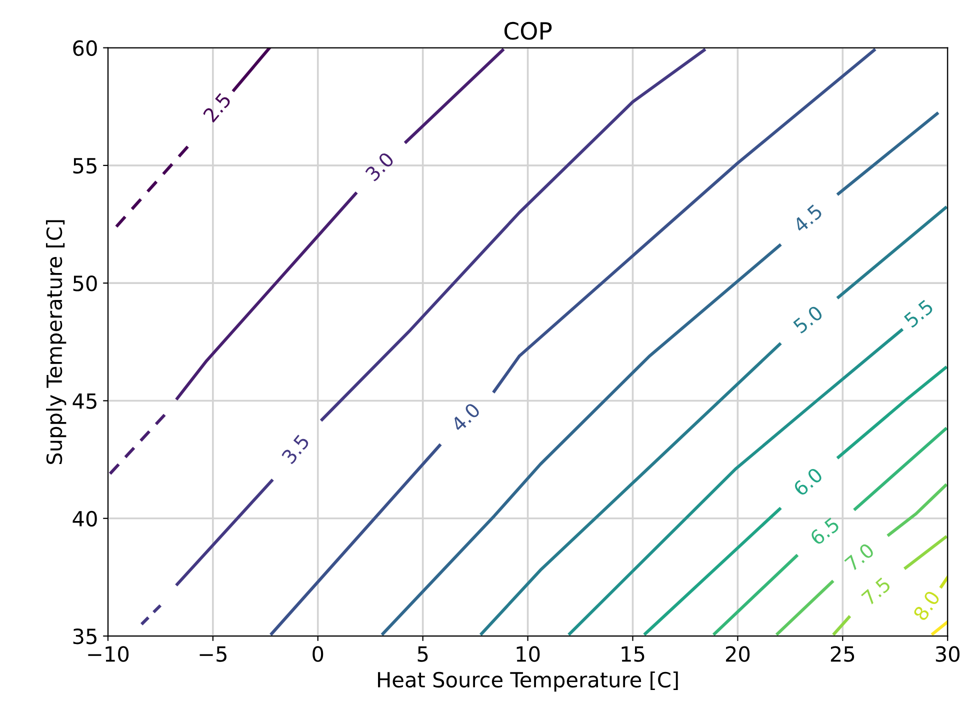 Image resolution: width=964 pixels, height=724 pixels. Describe the element at coordinates (926, 606) in the screenshot. I see `text: 8.0` at that location.